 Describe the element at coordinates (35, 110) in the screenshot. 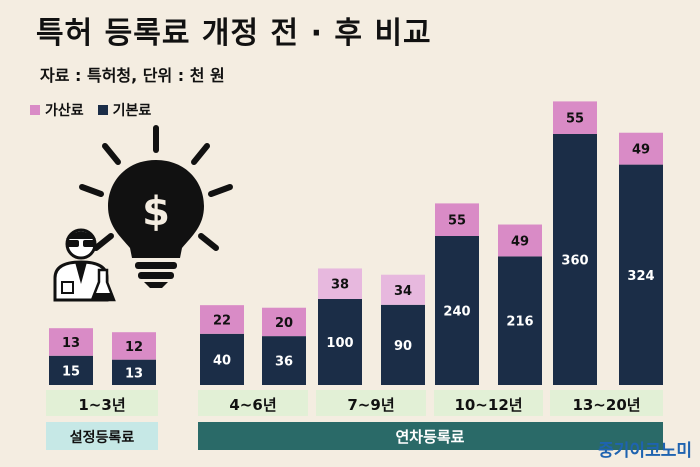

I see `legend-swatch-surcharge` at that location.